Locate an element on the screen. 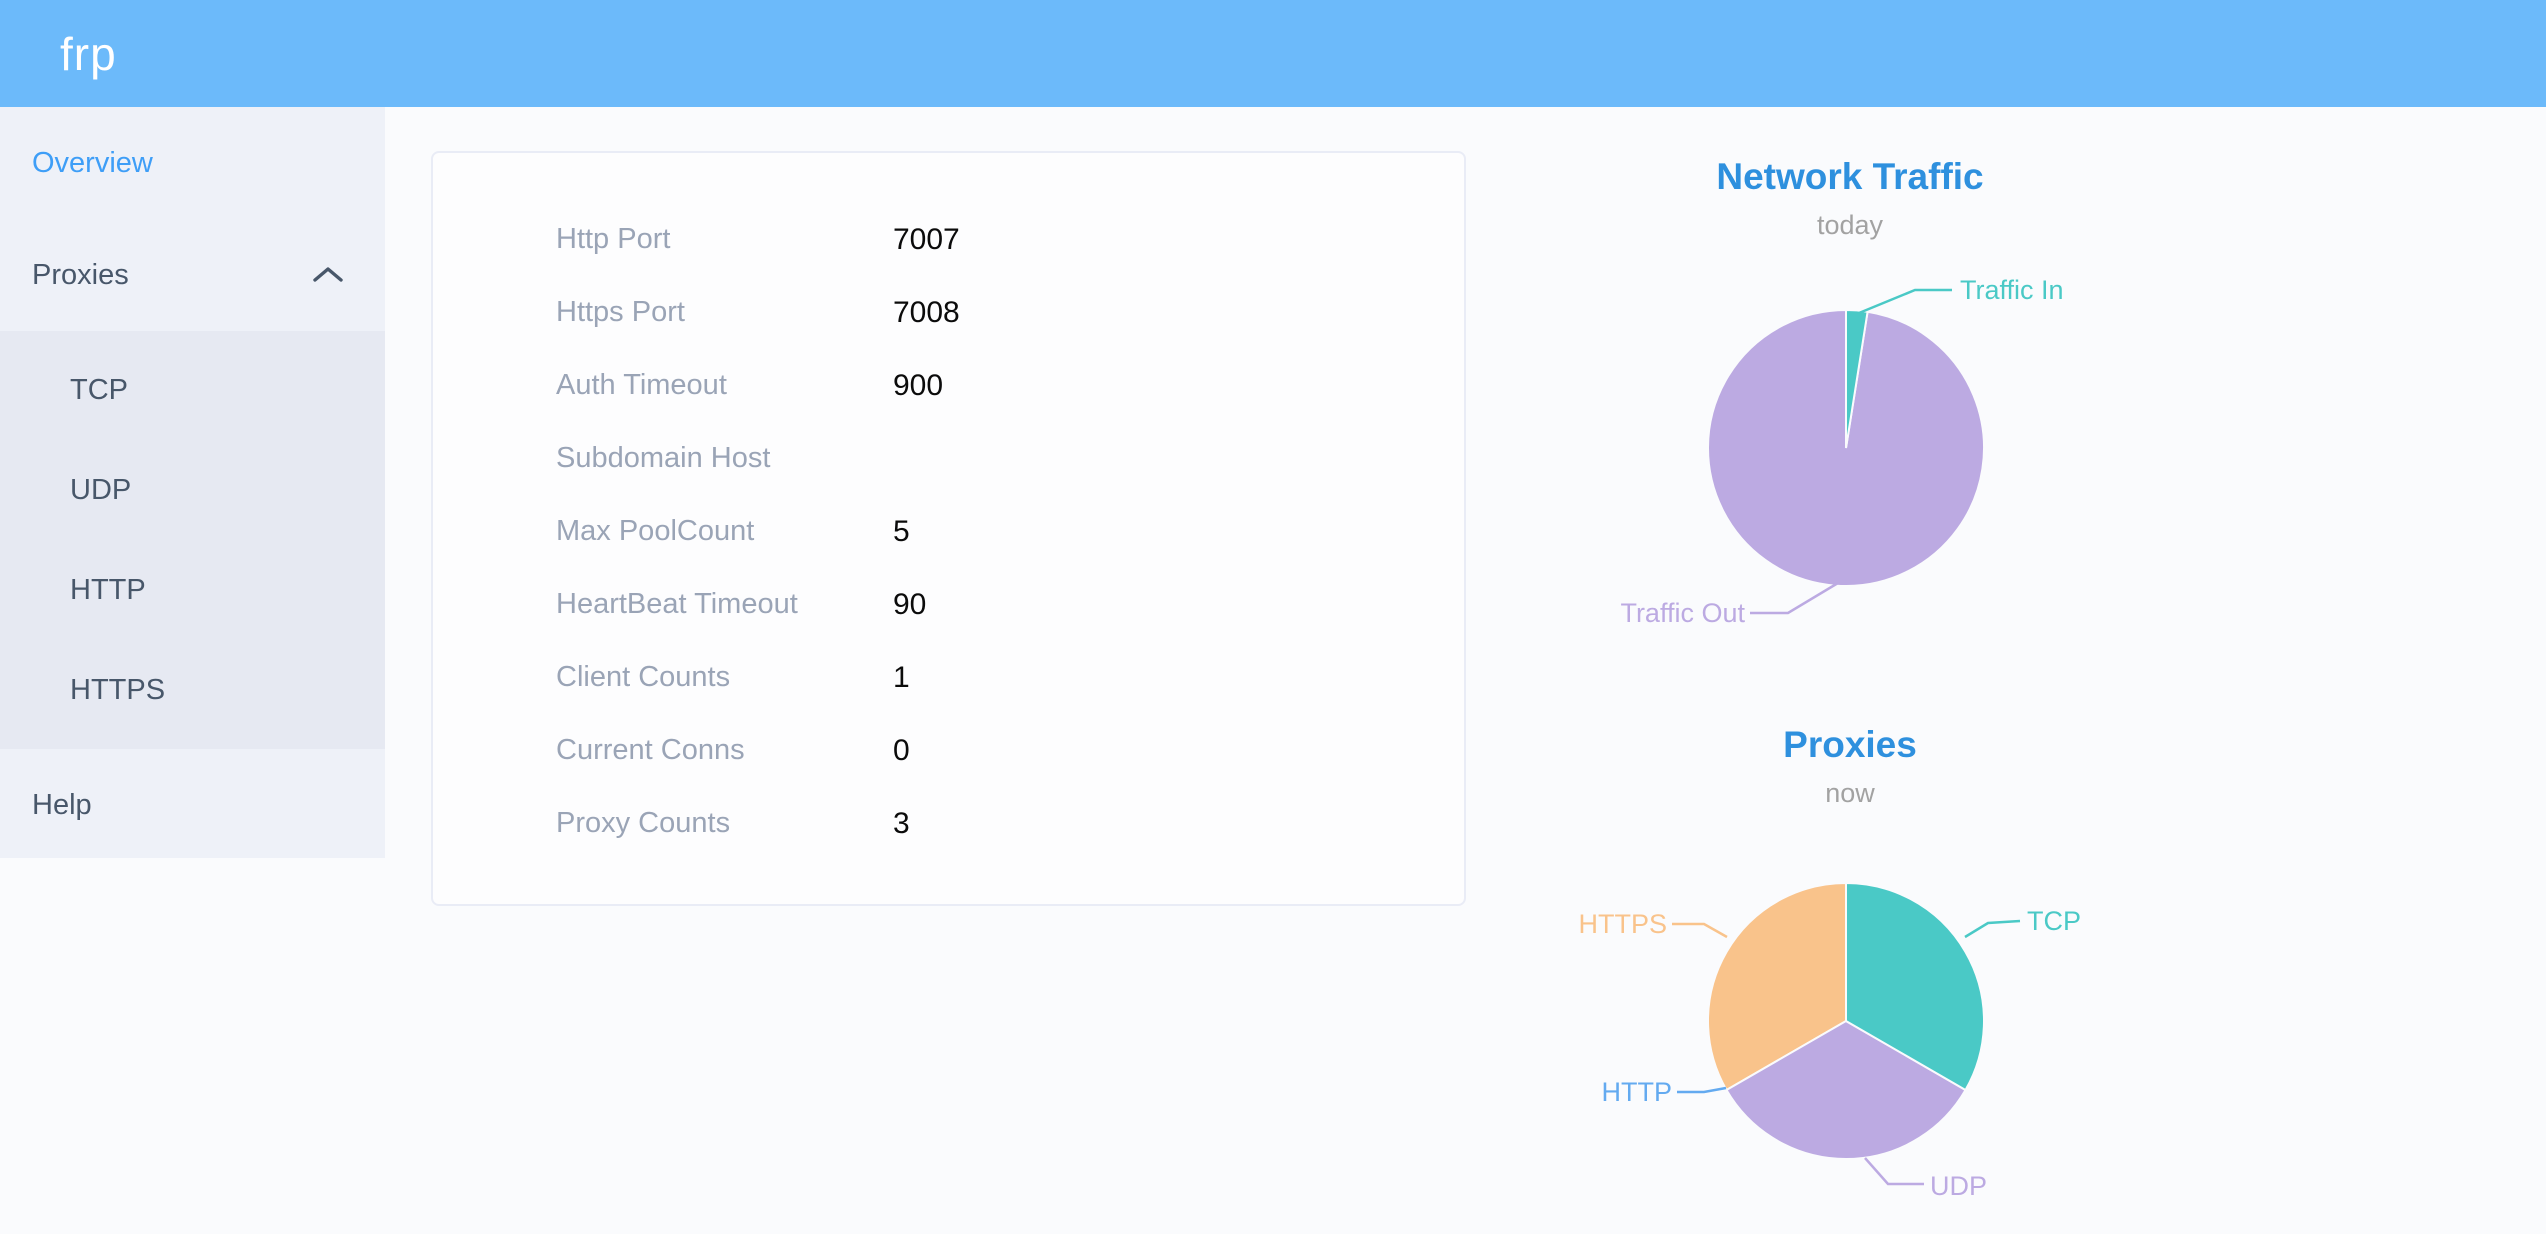 The image size is (2546, 1234). sidebar-item-help-label: Help is located at coordinates (62, 804).